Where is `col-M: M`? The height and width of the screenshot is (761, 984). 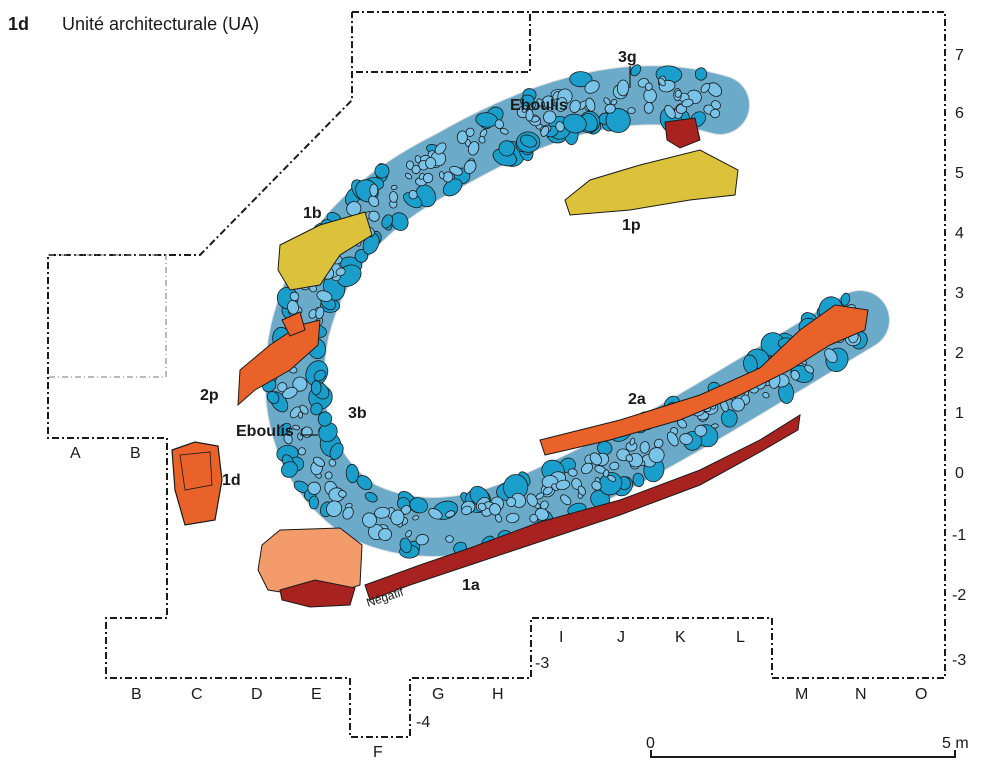 col-M: M is located at coordinates (801, 694).